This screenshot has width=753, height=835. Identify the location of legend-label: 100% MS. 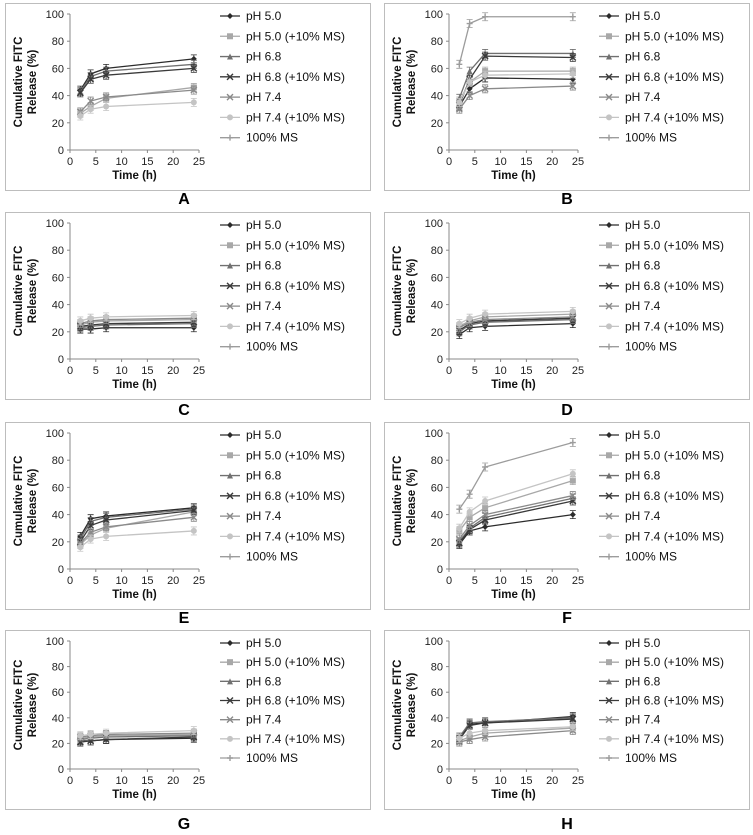
(272, 758).